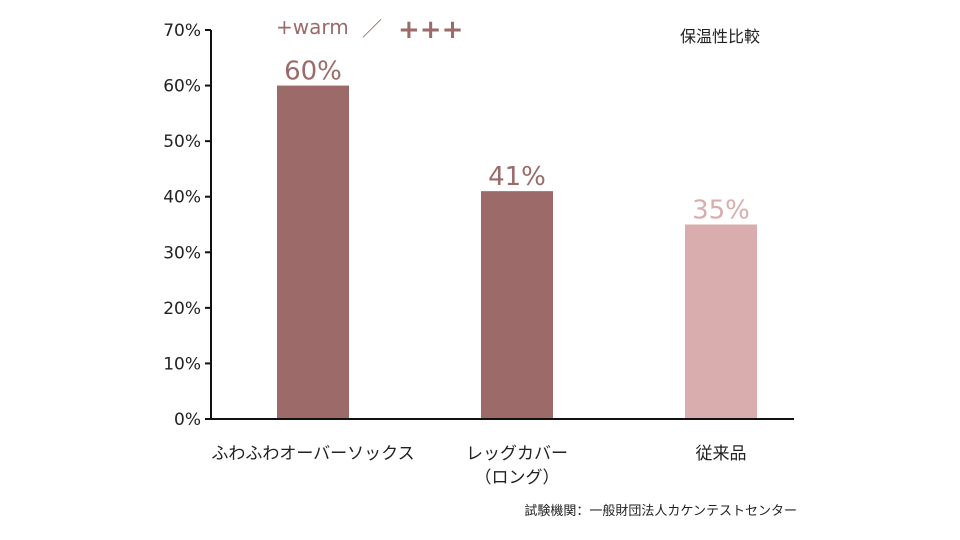  What do you see at coordinates (313, 72) in the screenshot?
I see `bar-value-label: 60%` at bounding box center [313, 72].